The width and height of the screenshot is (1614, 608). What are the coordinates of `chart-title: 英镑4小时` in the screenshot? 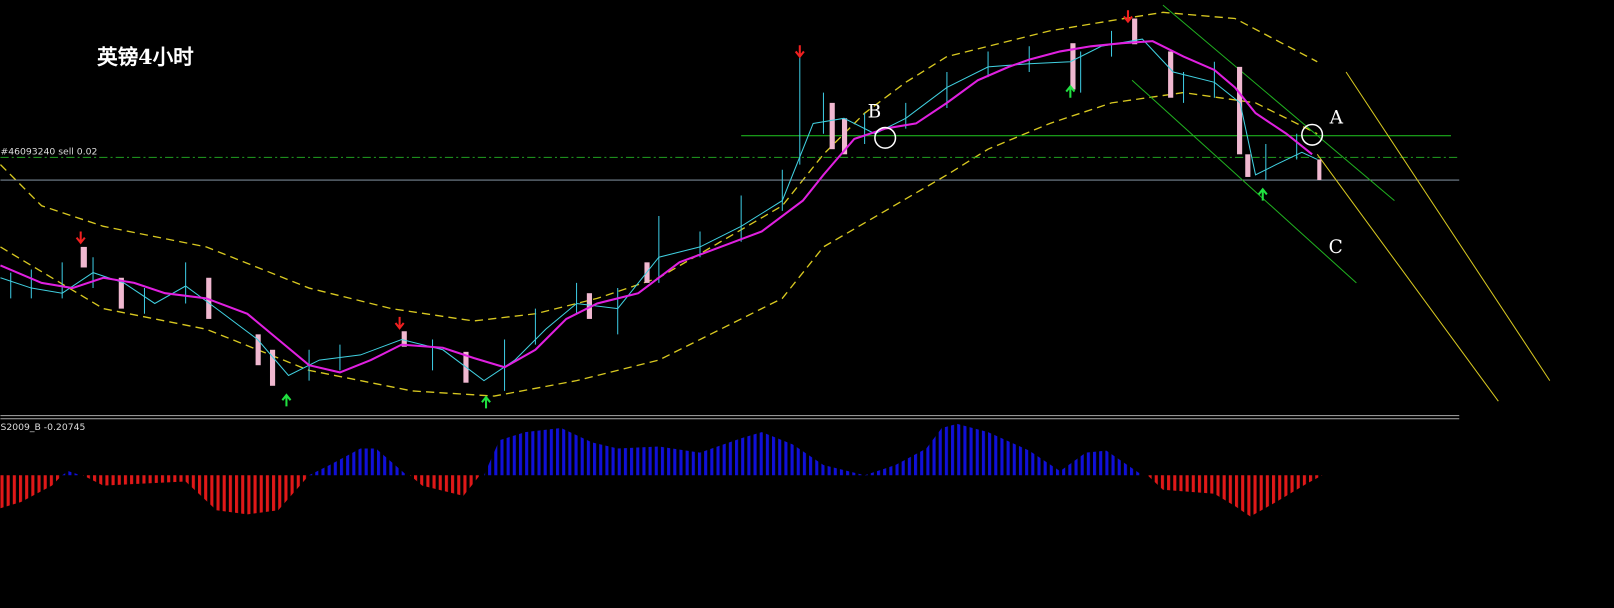 It's located at (145, 57).